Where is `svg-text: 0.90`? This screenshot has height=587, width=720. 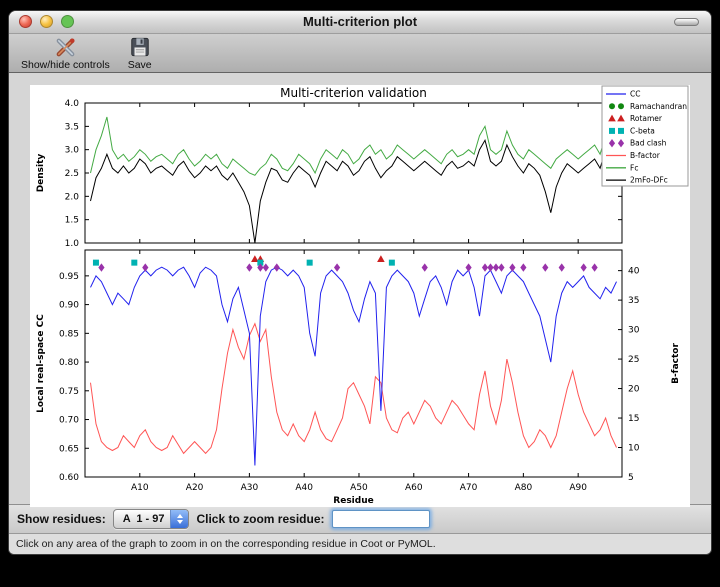 svg-text: 0.90 is located at coordinates (69, 306).